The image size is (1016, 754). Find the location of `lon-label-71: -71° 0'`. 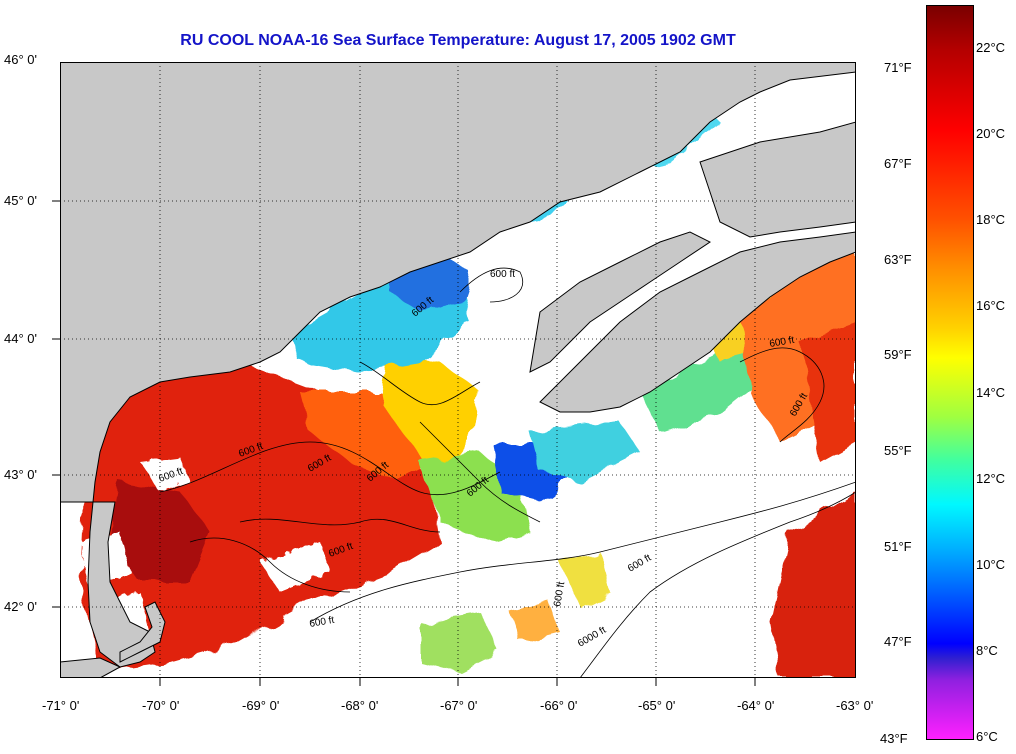

lon-label-71: -71° 0' is located at coordinates (61, 705).